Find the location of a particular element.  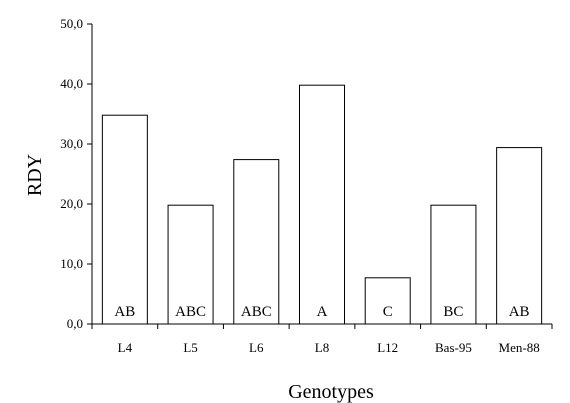

y-tick-label: 0,0 is located at coordinates (75, 323).